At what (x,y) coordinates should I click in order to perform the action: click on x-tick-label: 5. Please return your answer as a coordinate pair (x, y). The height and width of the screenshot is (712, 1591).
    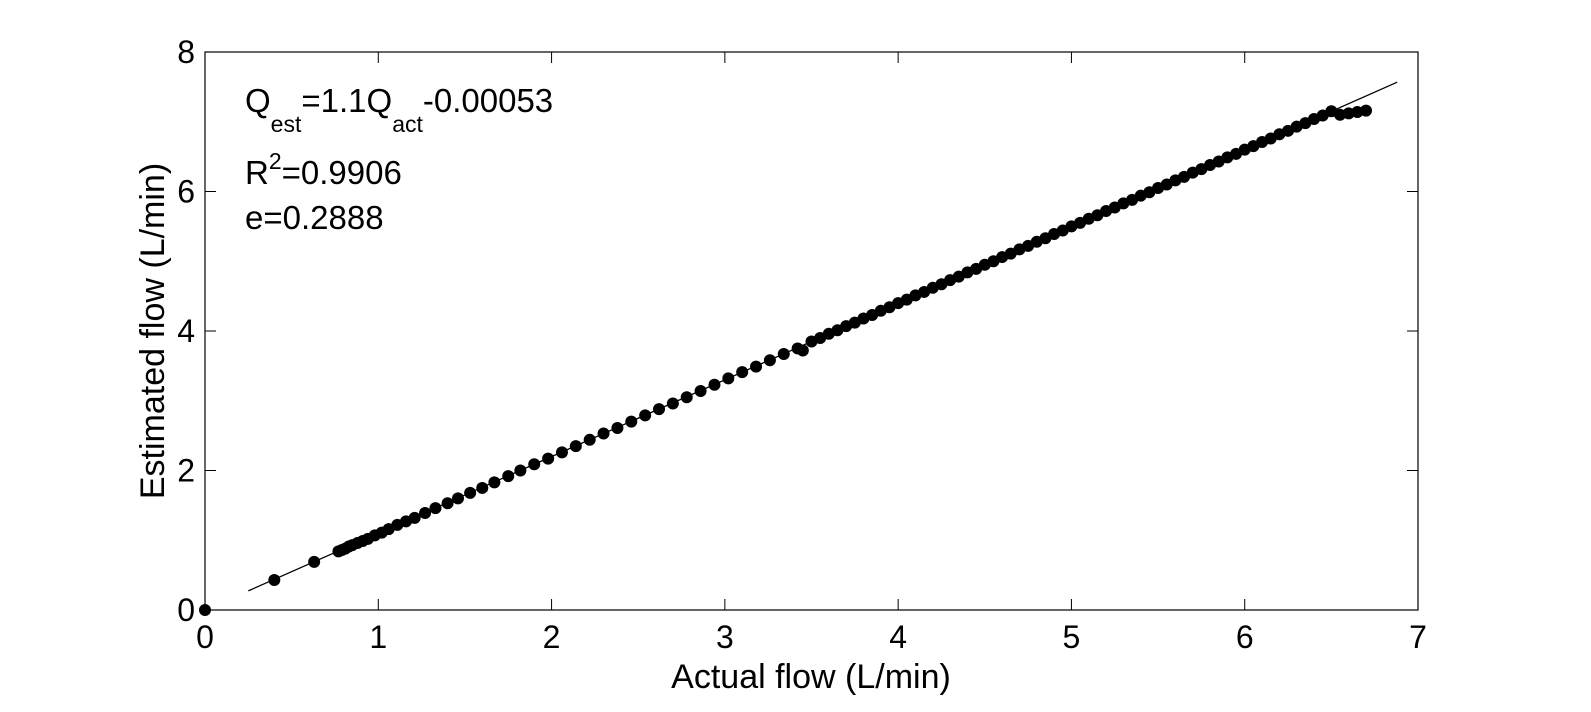
    Looking at the image, I should click on (1072, 637).